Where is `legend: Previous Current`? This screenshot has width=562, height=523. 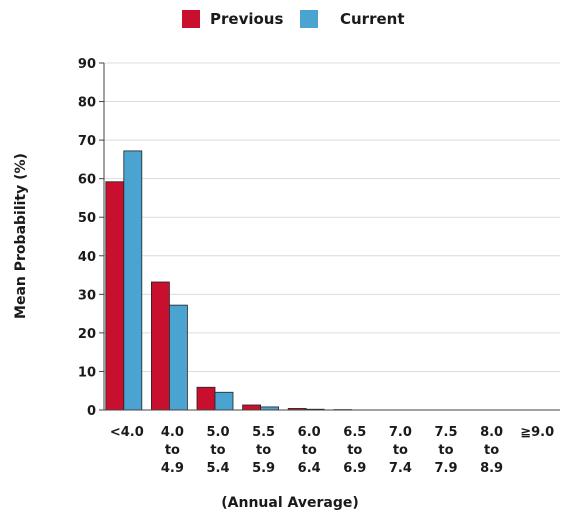 legend: Previous Current is located at coordinates (281, 19).